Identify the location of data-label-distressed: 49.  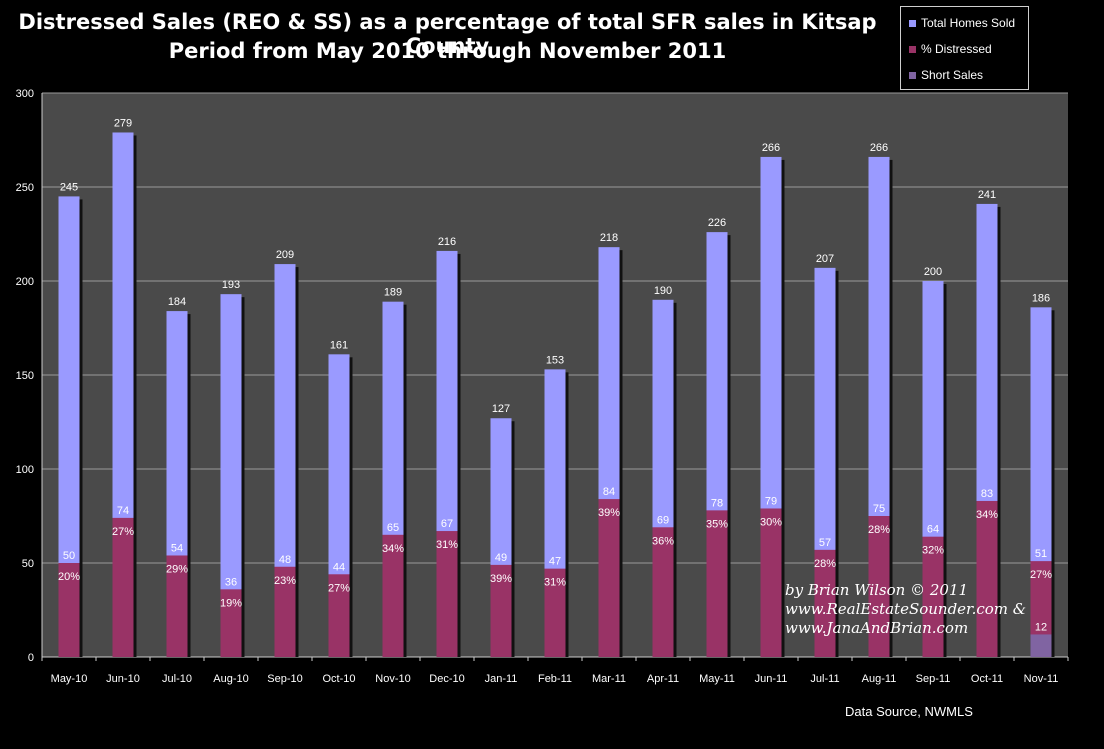
(501, 558).